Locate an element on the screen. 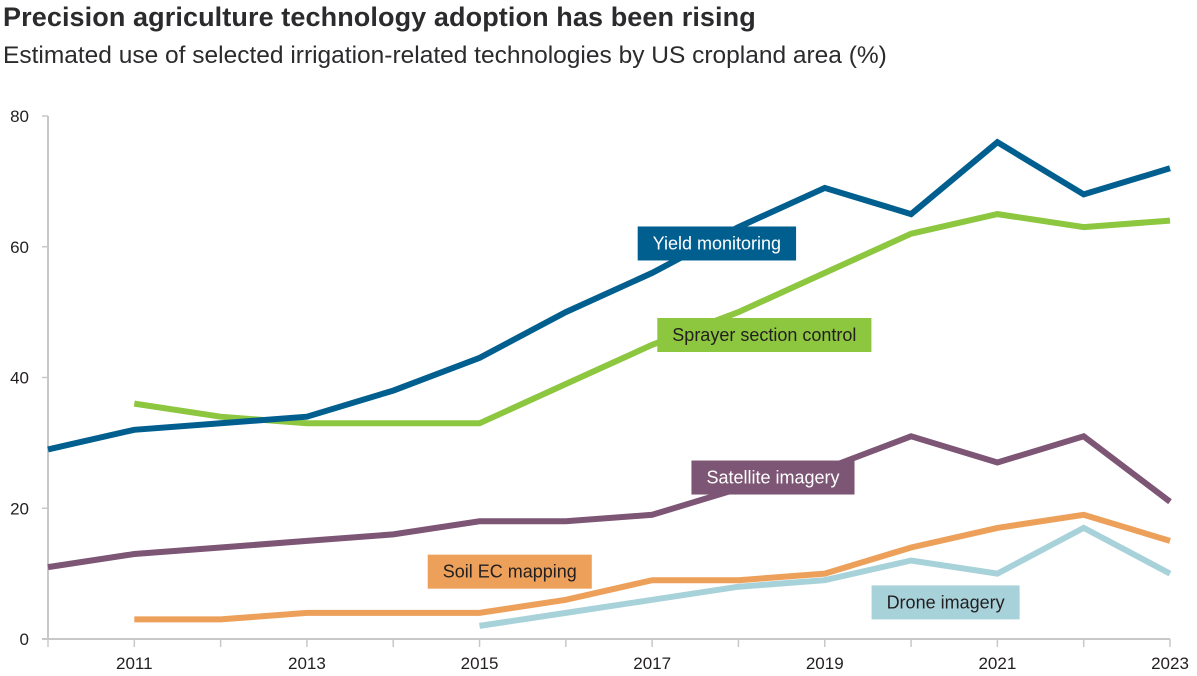 Image resolution: width=1197 pixels, height=676 pixels. y-tick-label: 80 is located at coordinates (19, 116).